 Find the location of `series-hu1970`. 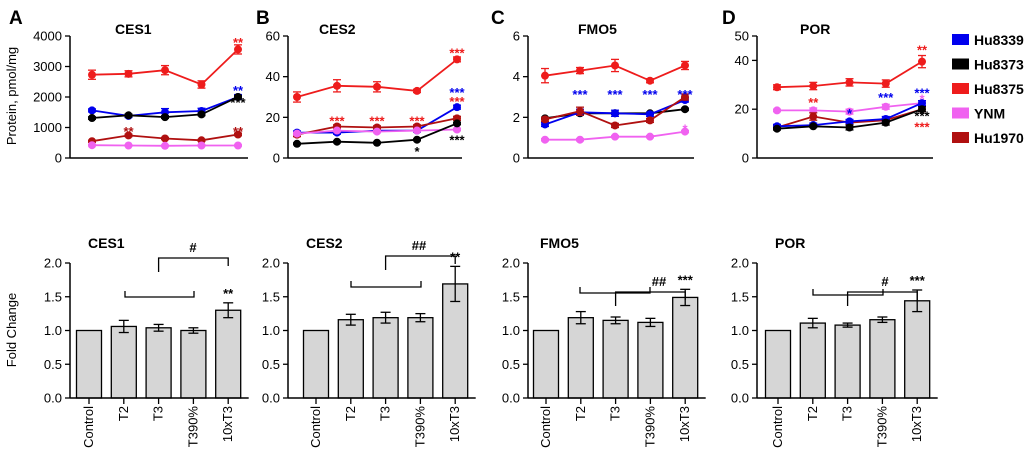

series-hu1970 is located at coordinates (615, 111).